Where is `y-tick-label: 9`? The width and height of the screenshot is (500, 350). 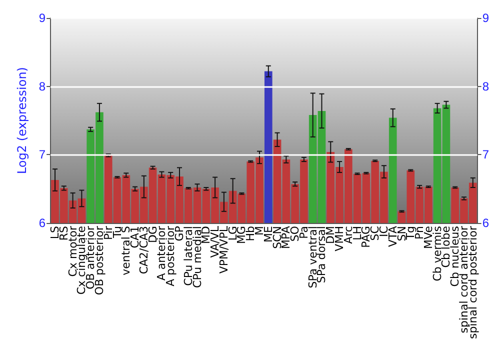
y-tick-label: 9 is located at coordinates (42, 18).